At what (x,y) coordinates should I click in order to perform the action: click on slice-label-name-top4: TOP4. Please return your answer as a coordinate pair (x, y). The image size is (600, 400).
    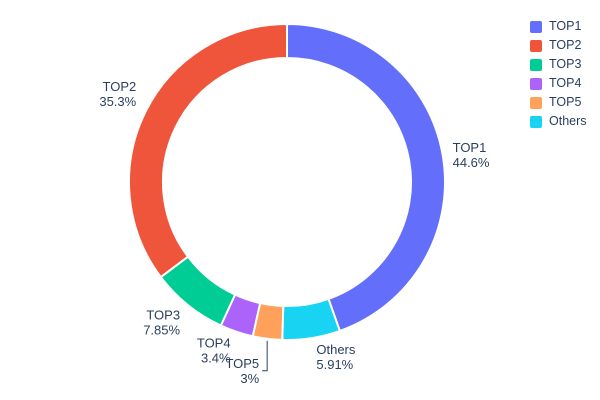
    Looking at the image, I should click on (214, 342).